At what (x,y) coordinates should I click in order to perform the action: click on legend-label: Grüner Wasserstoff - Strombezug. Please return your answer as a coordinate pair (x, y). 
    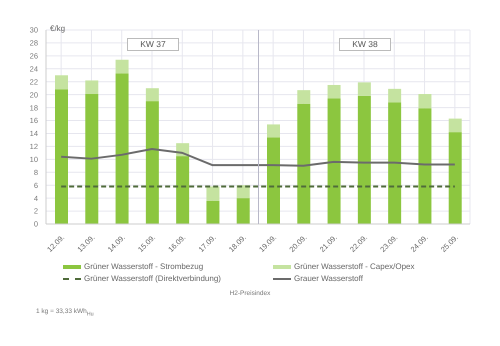
    Looking at the image, I should click on (144, 266).